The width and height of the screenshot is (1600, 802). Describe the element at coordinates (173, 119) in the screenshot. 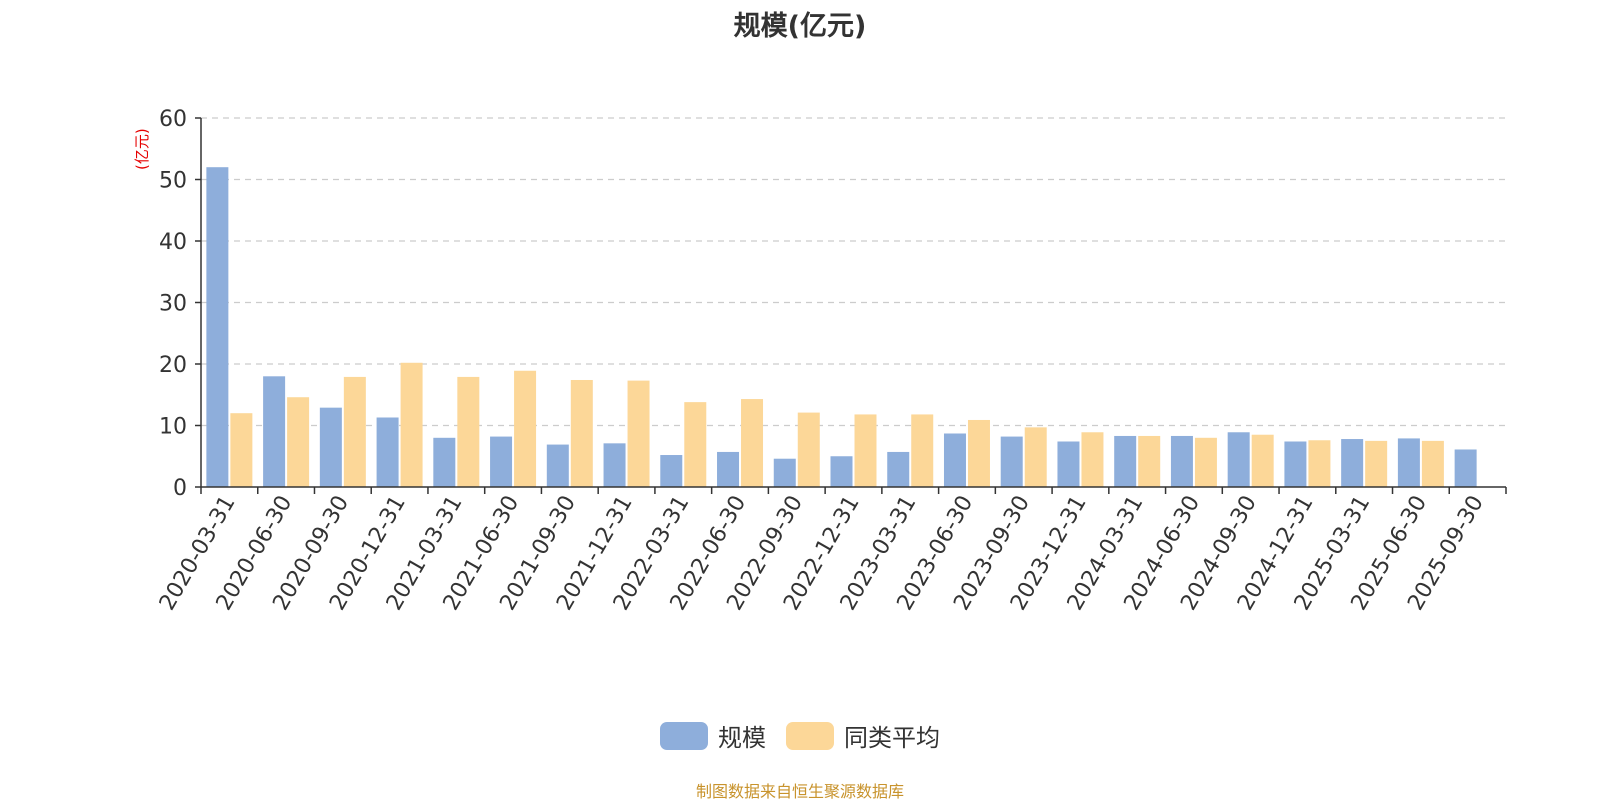

I see `y-tick-label: 60` at that location.